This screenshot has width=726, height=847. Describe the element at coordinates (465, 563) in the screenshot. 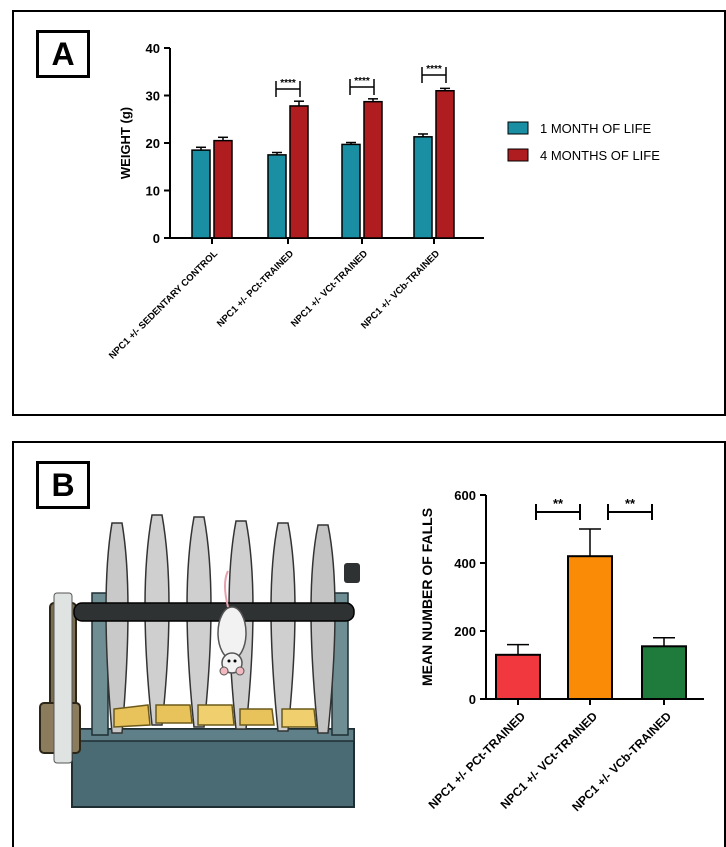

I see `y-tick-label: 400` at that location.